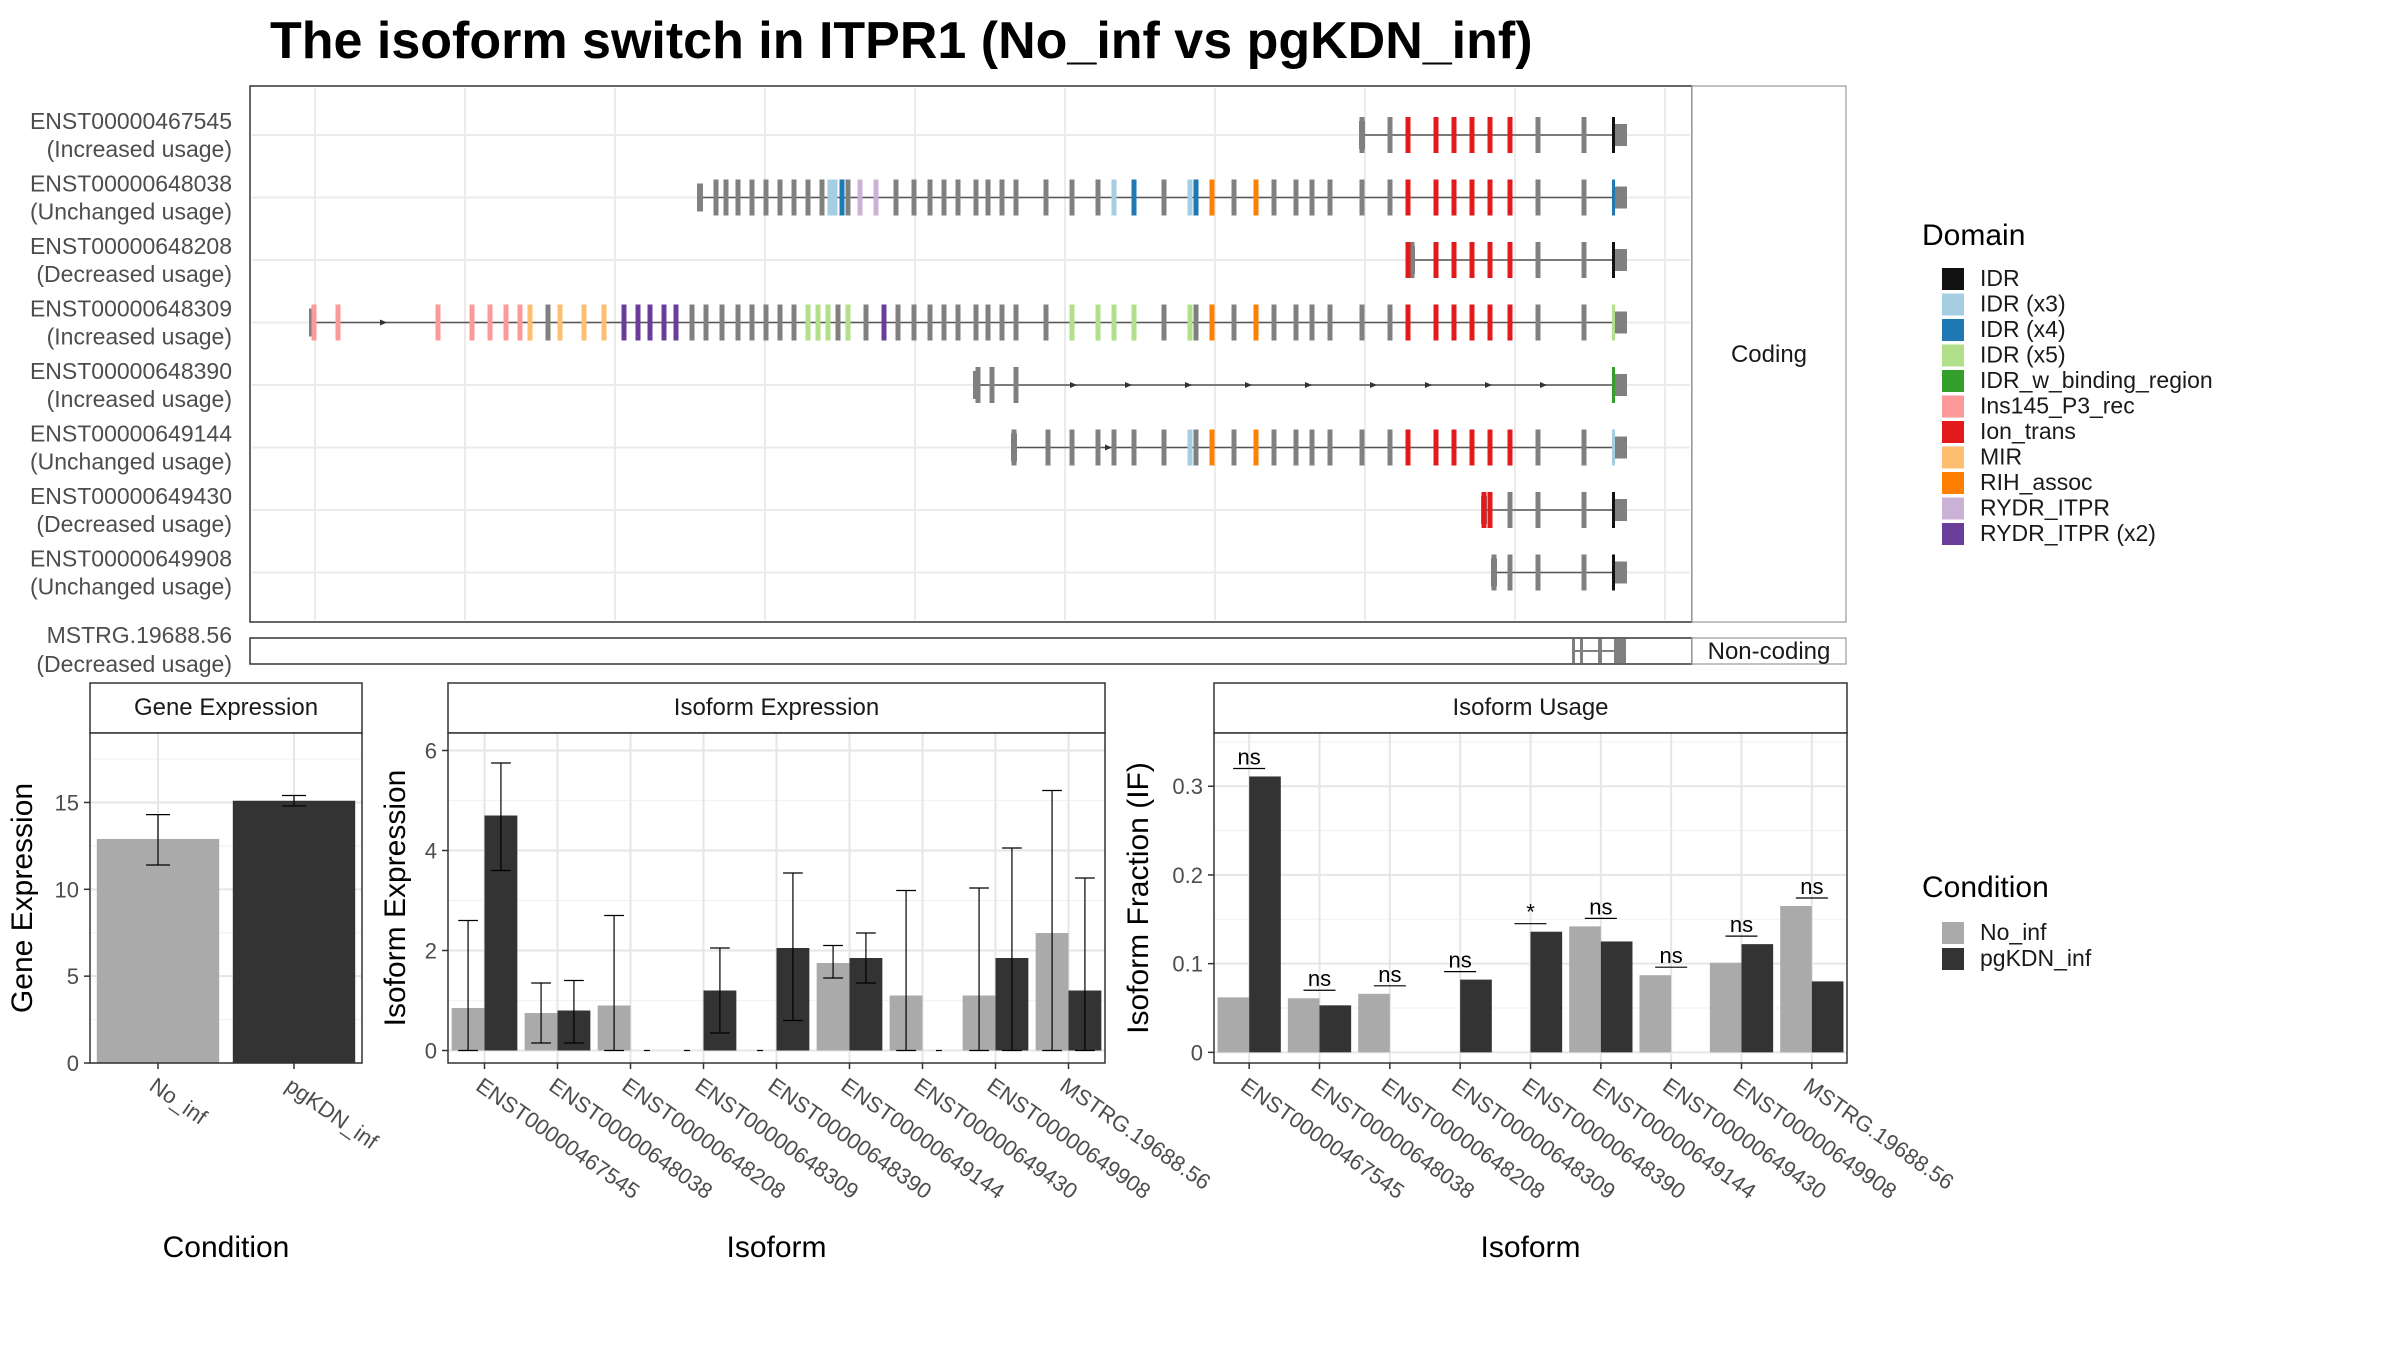  Describe the element at coordinates (67, 802) in the screenshot. I see `y-tick-label: 15` at that location.